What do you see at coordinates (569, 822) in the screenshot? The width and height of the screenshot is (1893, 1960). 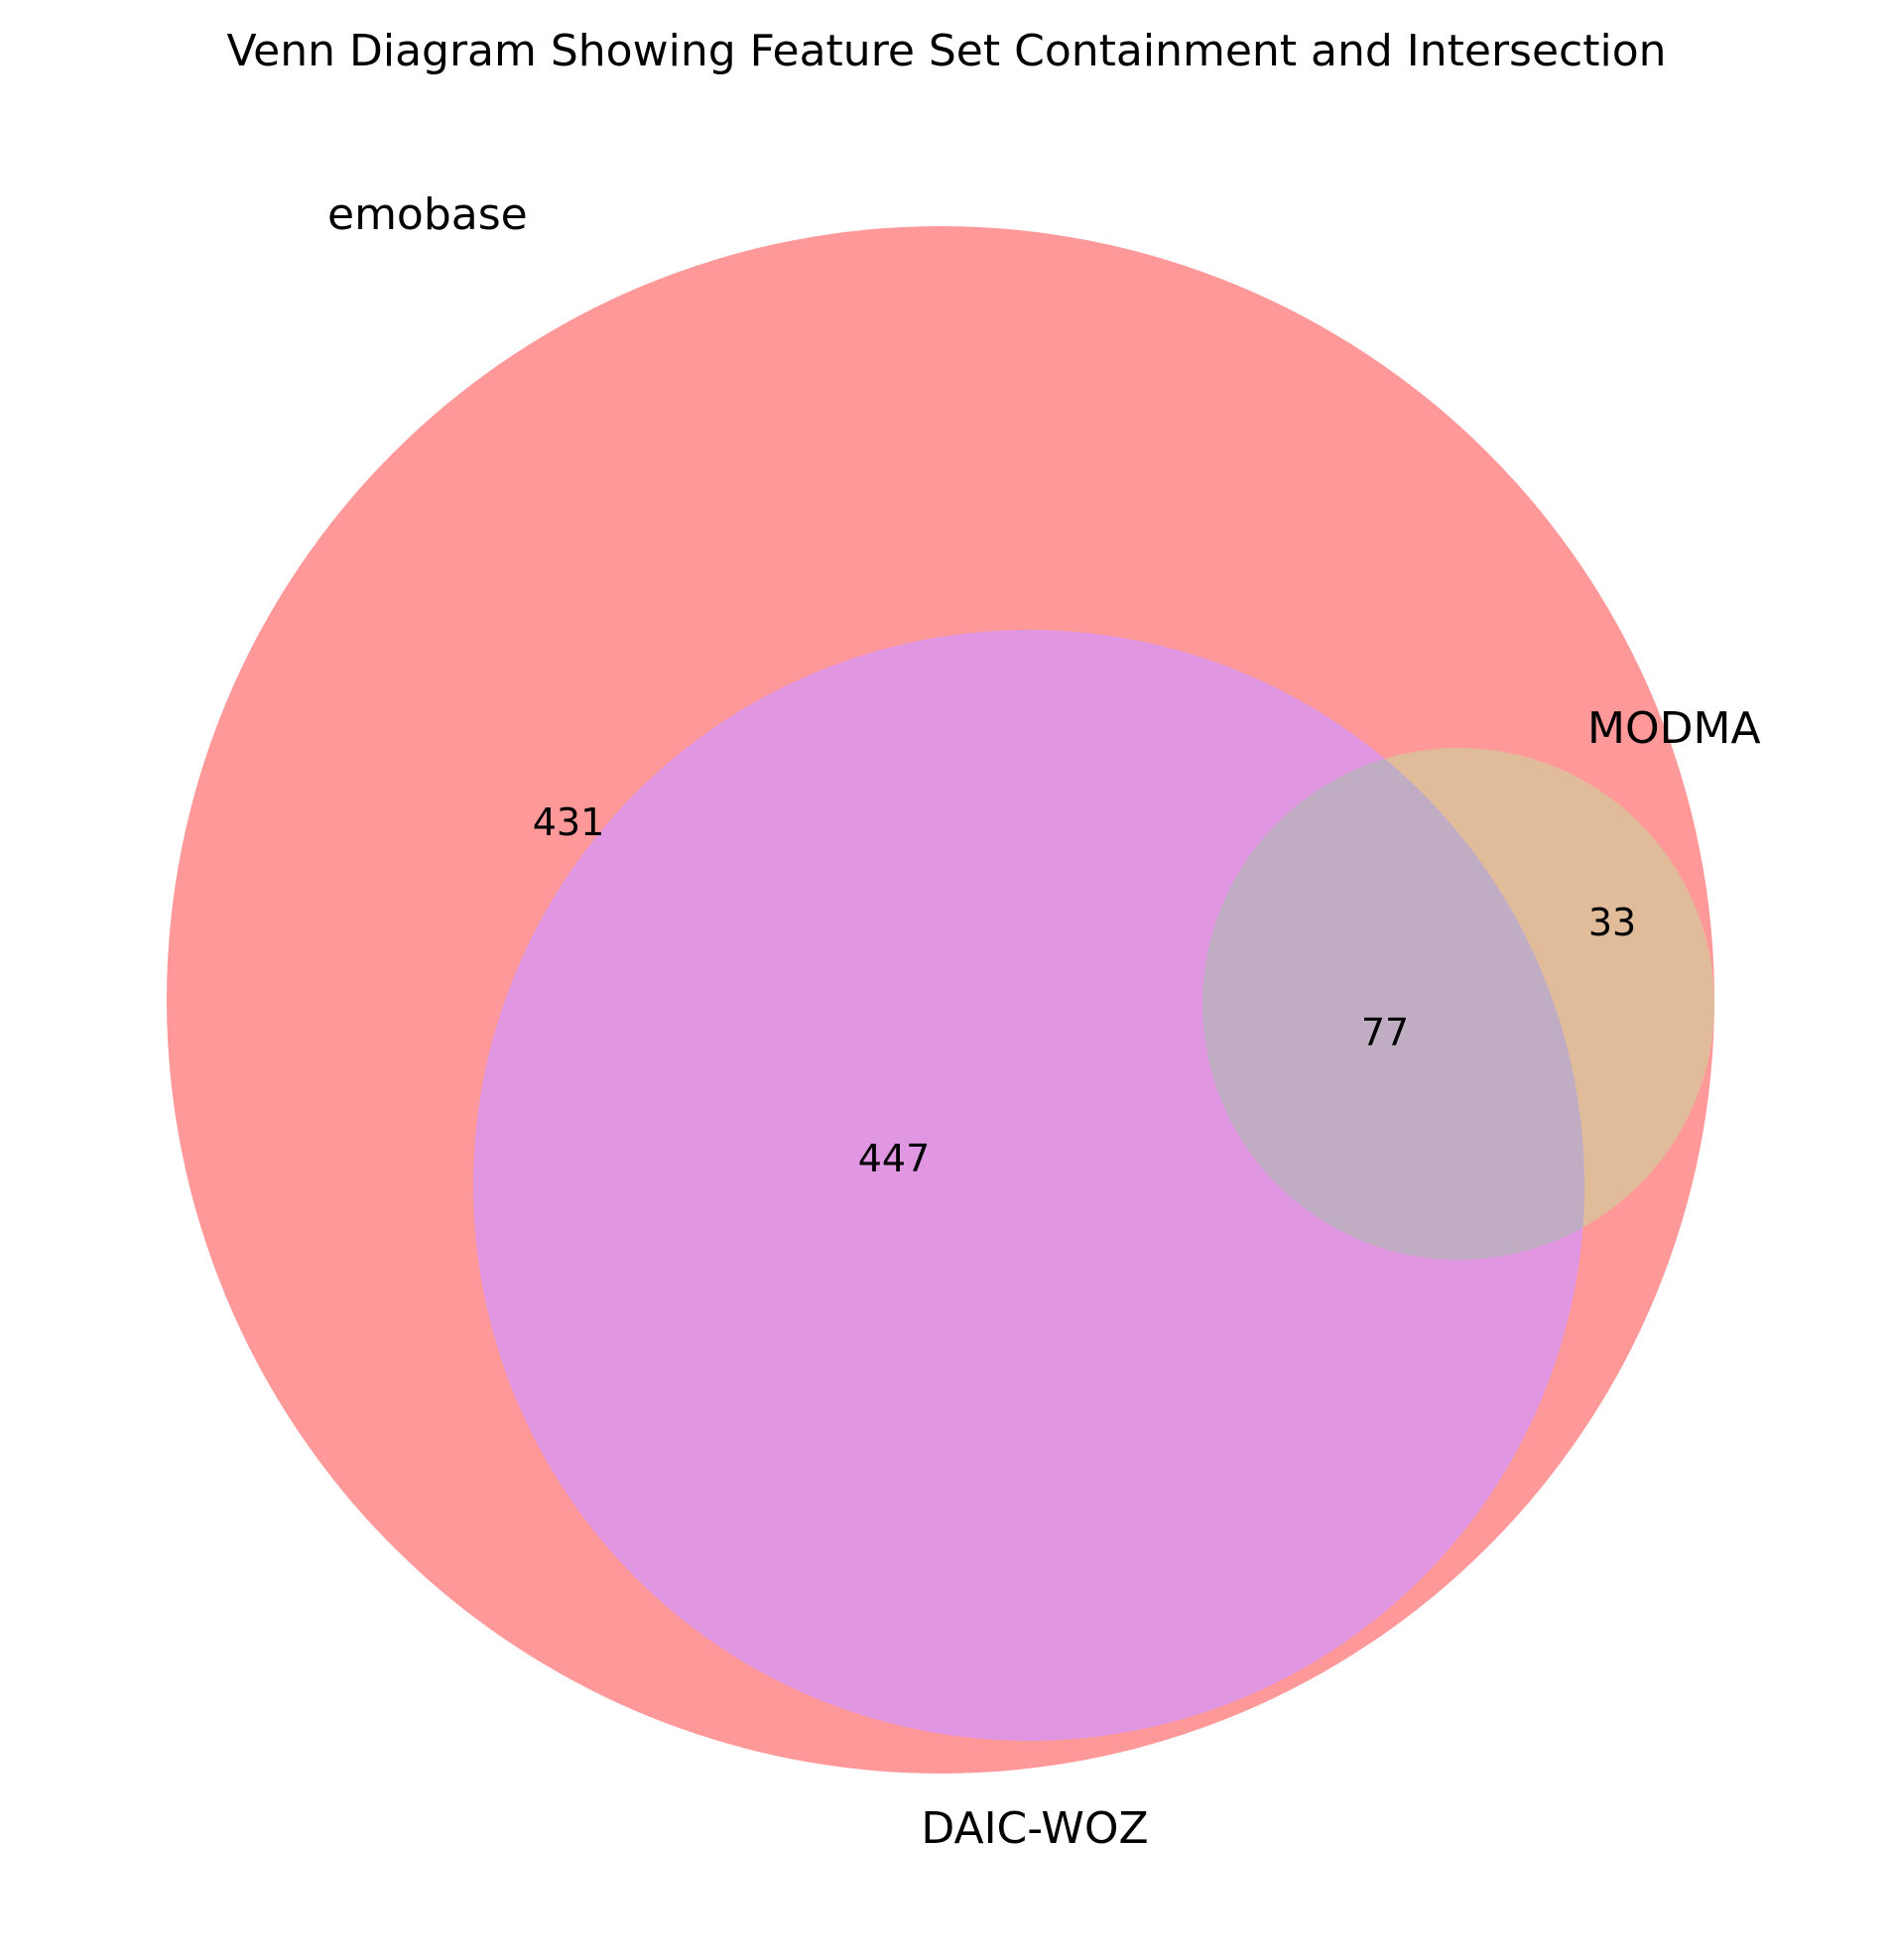 I see `region-count-emobase-only: 431` at bounding box center [569, 822].